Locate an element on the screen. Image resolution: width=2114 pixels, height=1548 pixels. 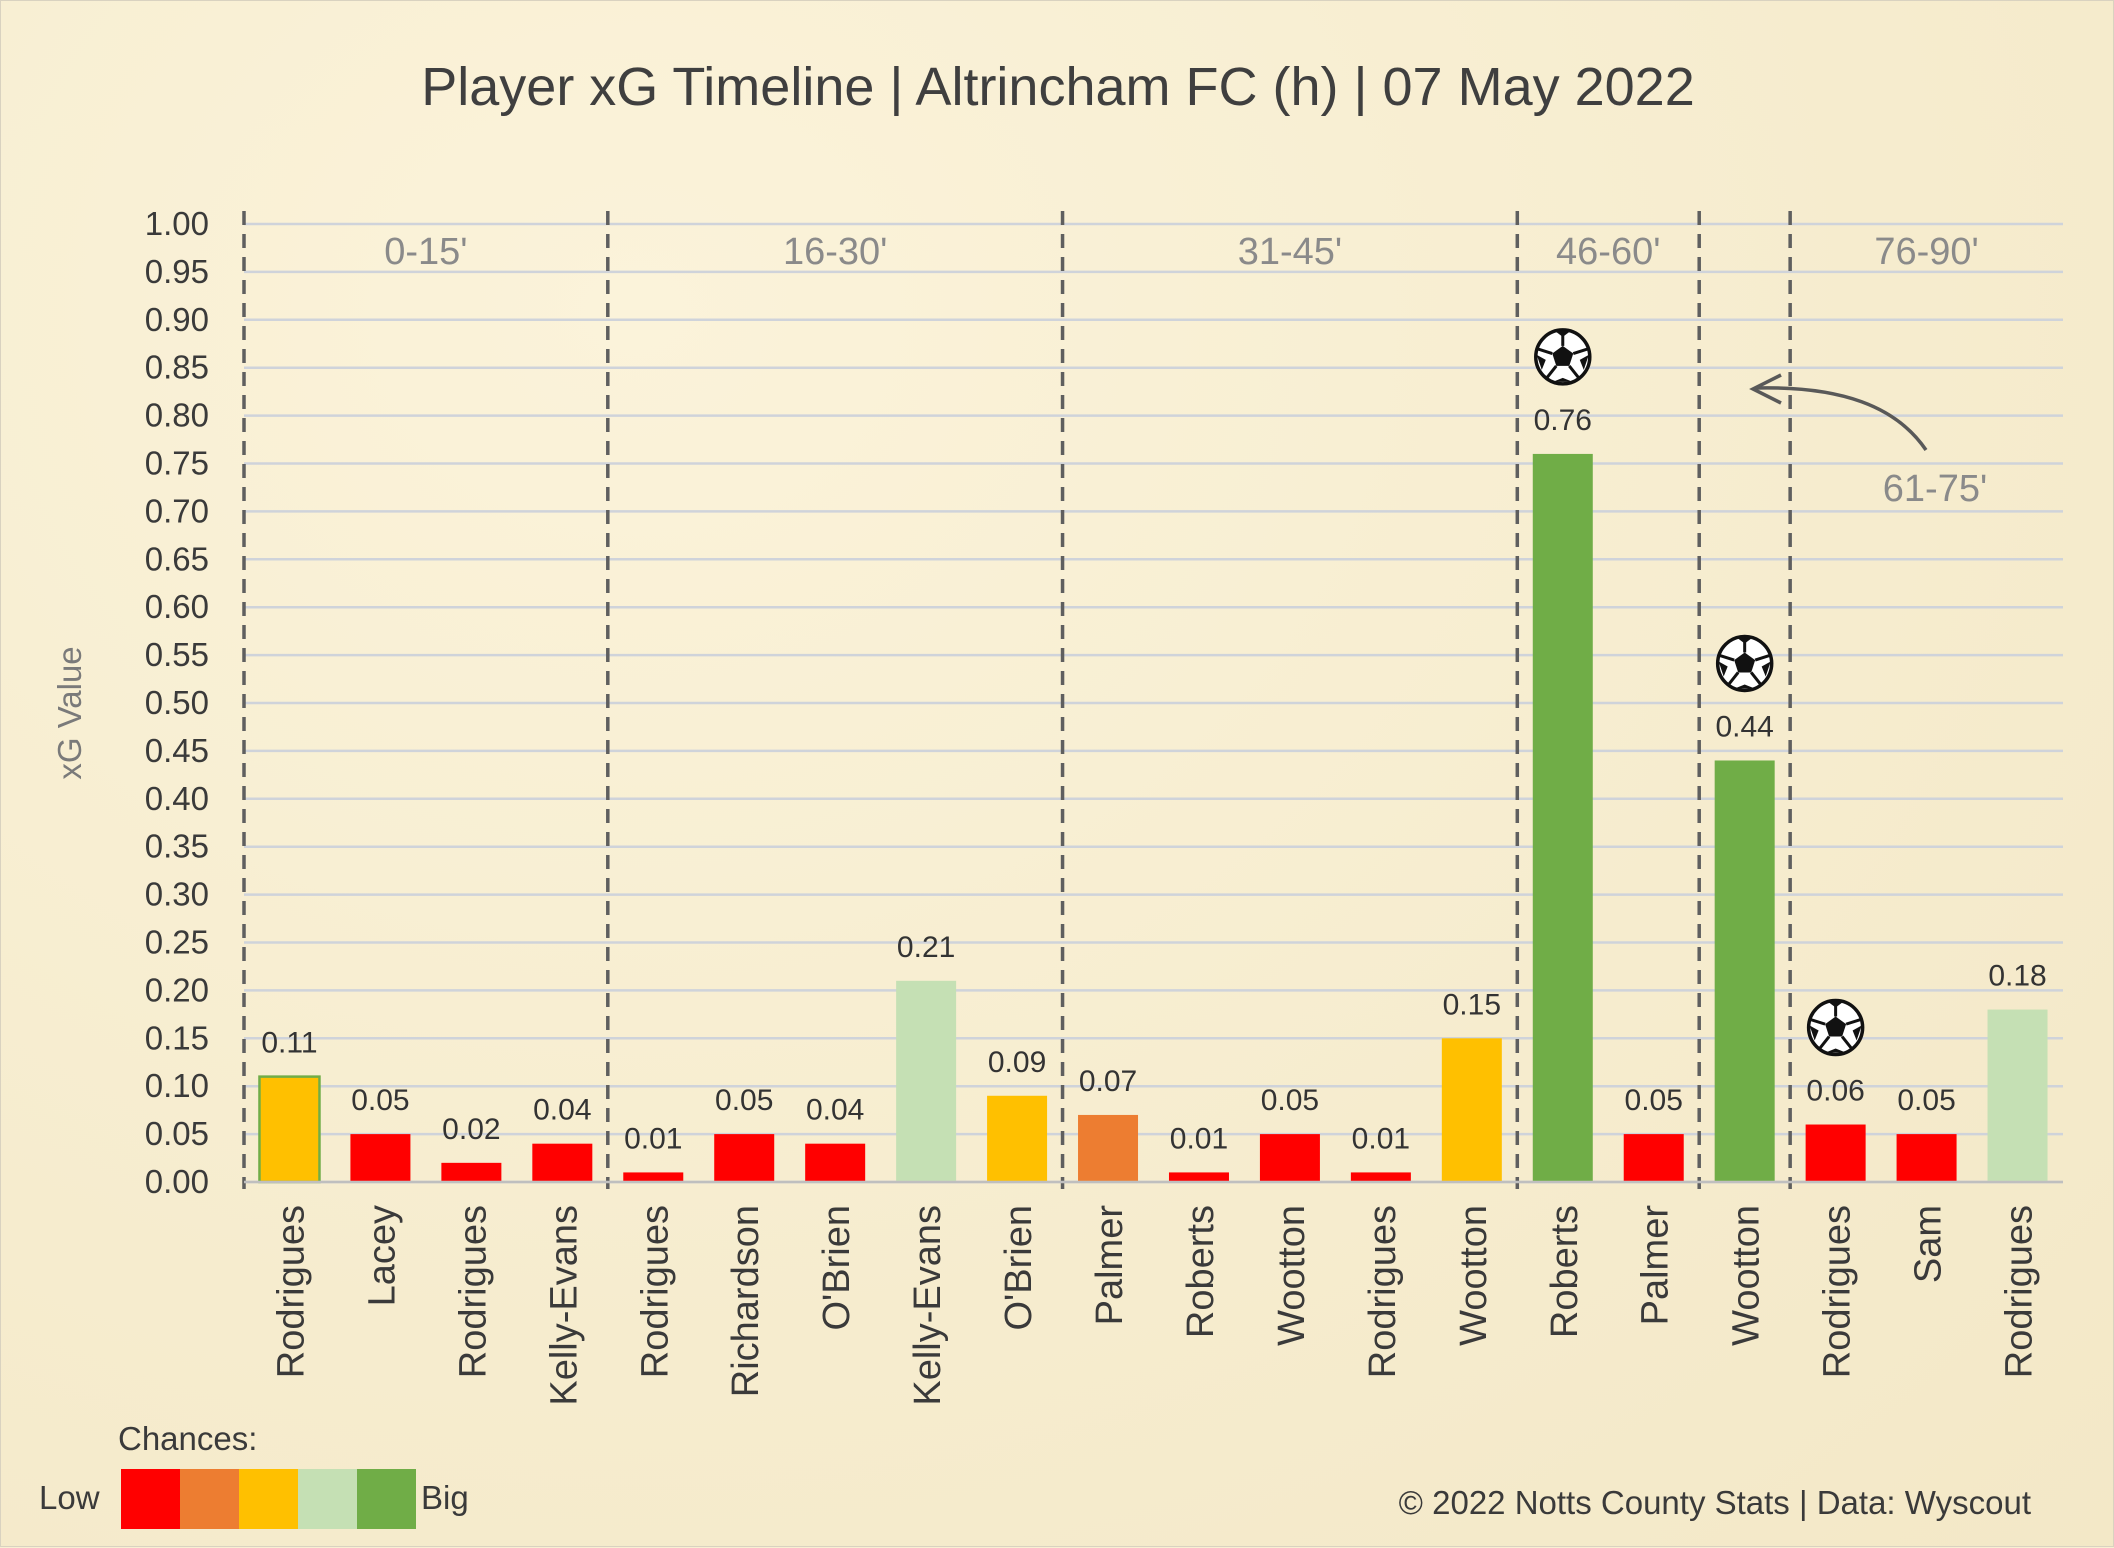
legend: Chances: Low Big is located at coordinates (254, 1474).